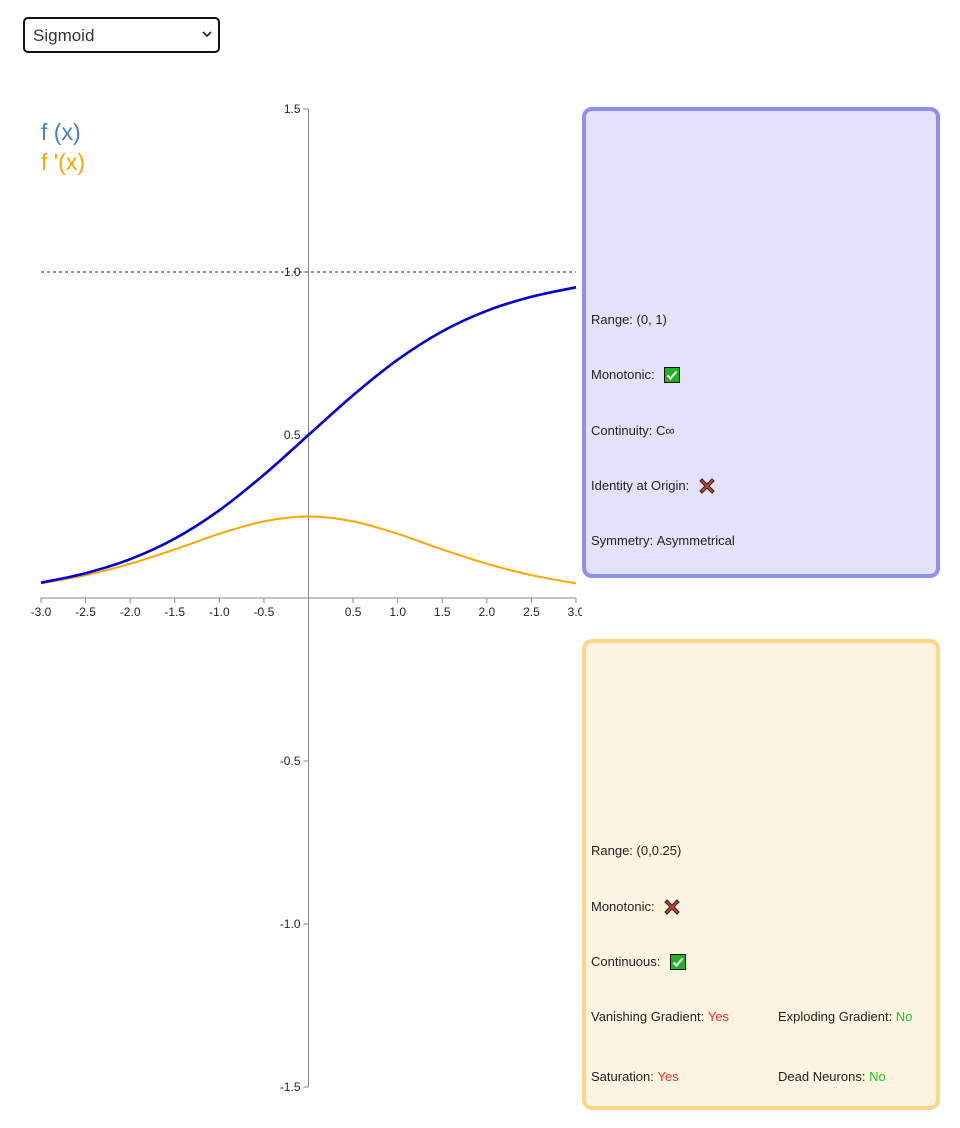 Image resolution: width=960 pixels, height=1128 pixels. Describe the element at coordinates (837, 1016) in the screenshot. I see `exploding-gradient-label: Exploding Gradient:` at that location.